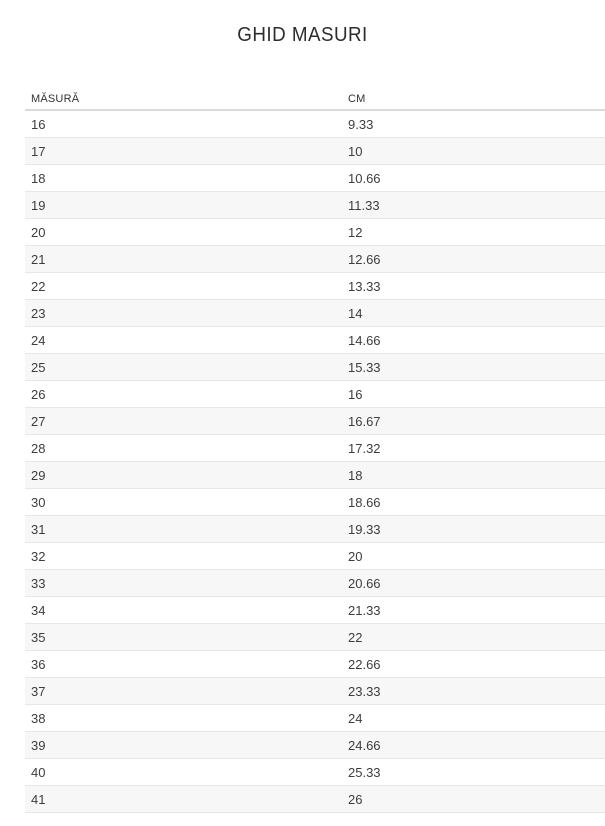  I want to click on cell-cm: 22, so click(355, 637).